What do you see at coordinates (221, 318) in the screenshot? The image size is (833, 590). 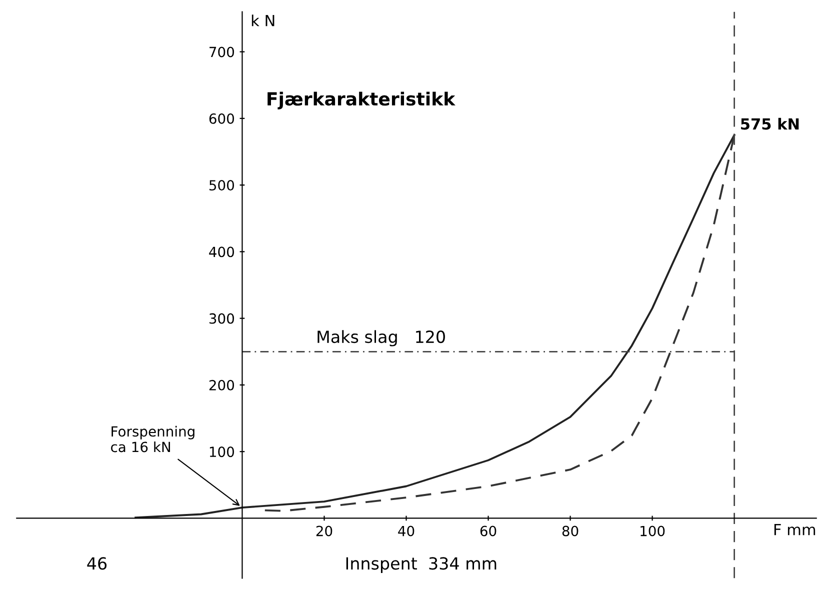 I see `y-tick-label: 300` at bounding box center [221, 318].